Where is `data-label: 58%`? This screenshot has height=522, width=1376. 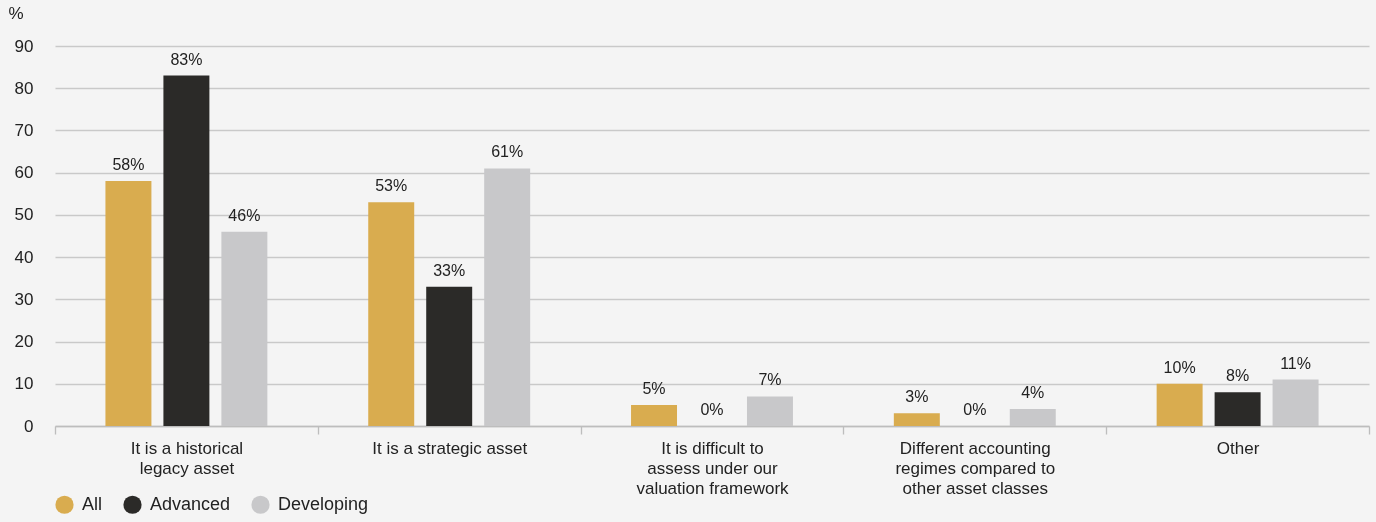
data-label: 58% is located at coordinates (128, 165).